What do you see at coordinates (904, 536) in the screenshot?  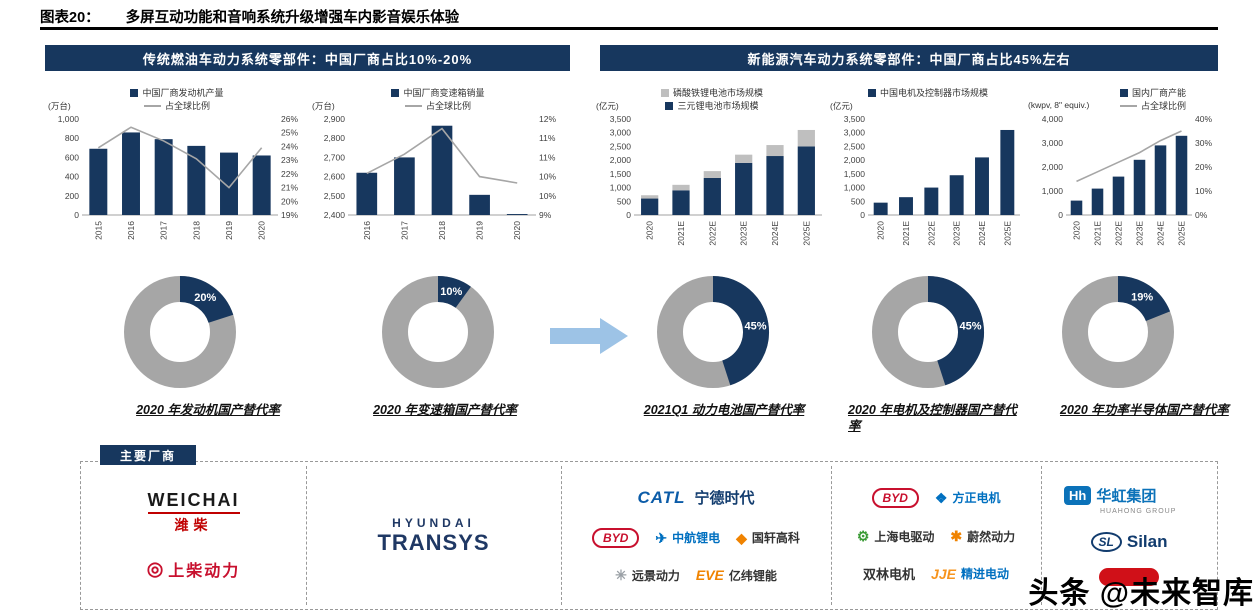 I see `logo-text: 上海电驱动` at bounding box center [904, 536].